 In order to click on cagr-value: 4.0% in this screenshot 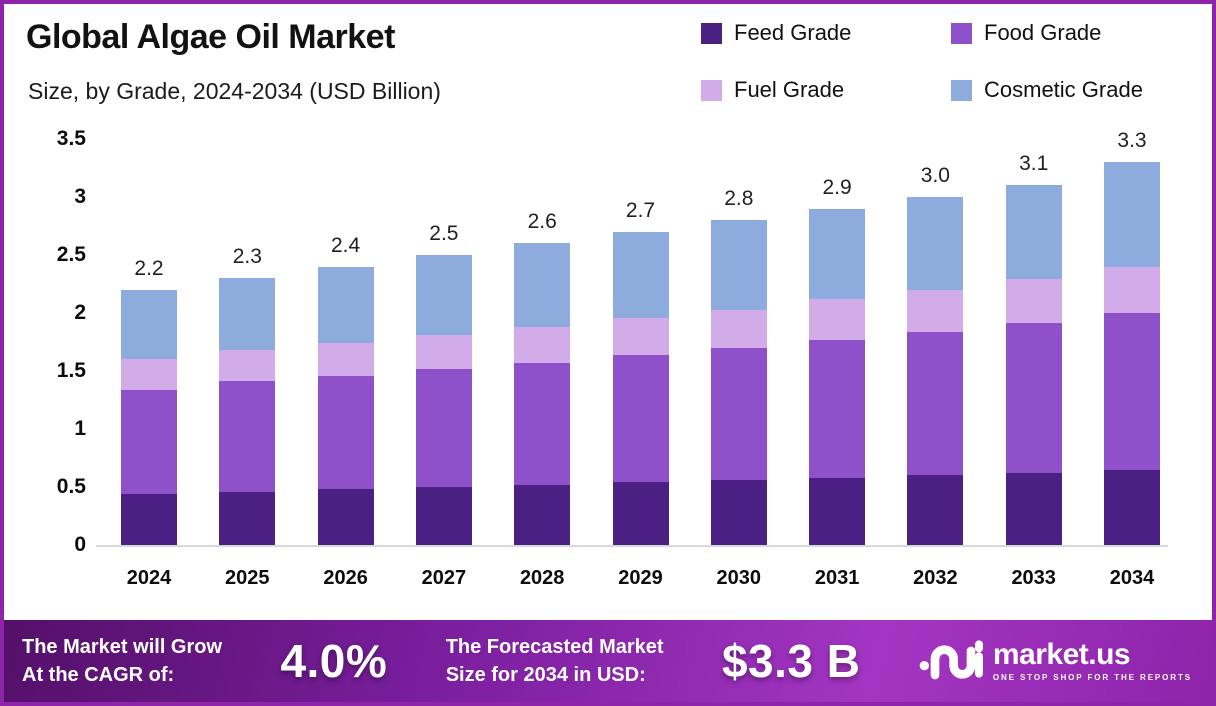, I will do `click(334, 661)`.